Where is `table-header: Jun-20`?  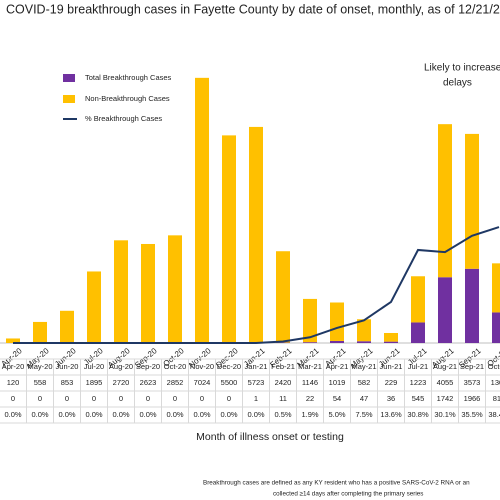
table-header: Jun-20 is located at coordinates (67, 366).